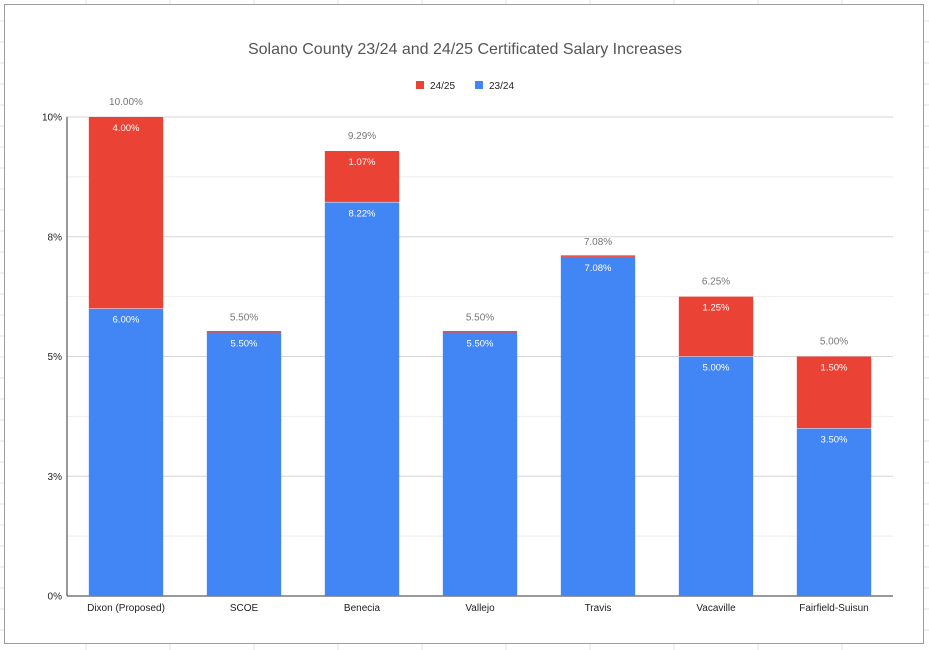  I want to click on y-tick-label: 10%, so click(52, 118).